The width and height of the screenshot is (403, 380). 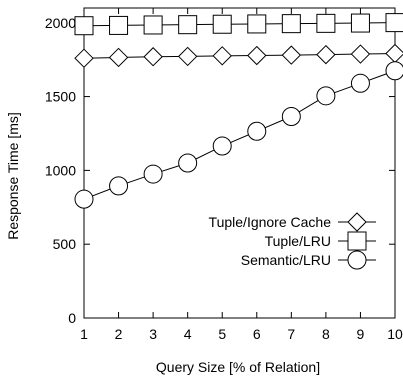 What do you see at coordinates (119, 334) in the screenshot?
I see `x-tick-label: 2` at bounding box center [119, 334].